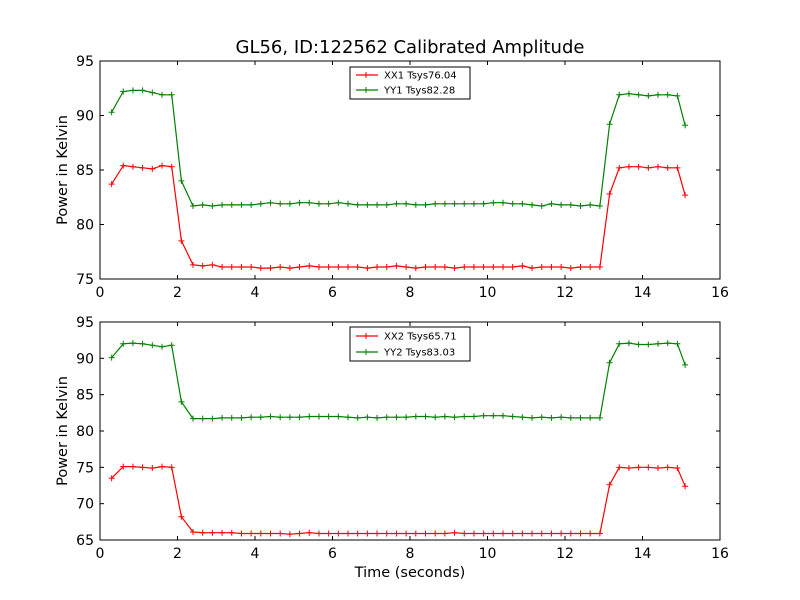 The height and width of the screenshot is (600, 800). What do you see at coordinates (720, 554) in the screenshot?
I see `x-tick-label: 16` at bounding box center [720, 554].